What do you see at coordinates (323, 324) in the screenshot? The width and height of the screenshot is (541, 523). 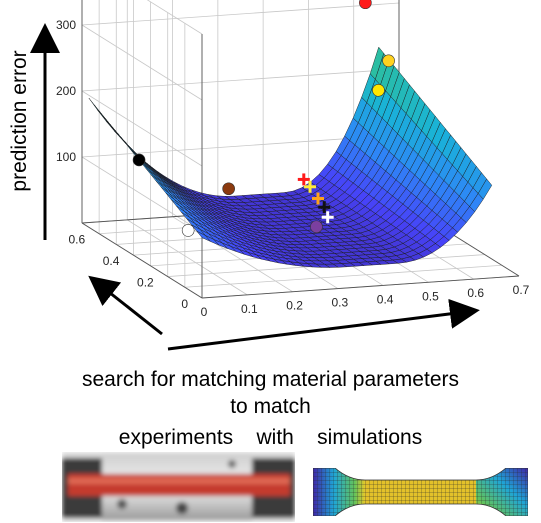 I see `x-axis-arrow` at bounding box center [323, 324].